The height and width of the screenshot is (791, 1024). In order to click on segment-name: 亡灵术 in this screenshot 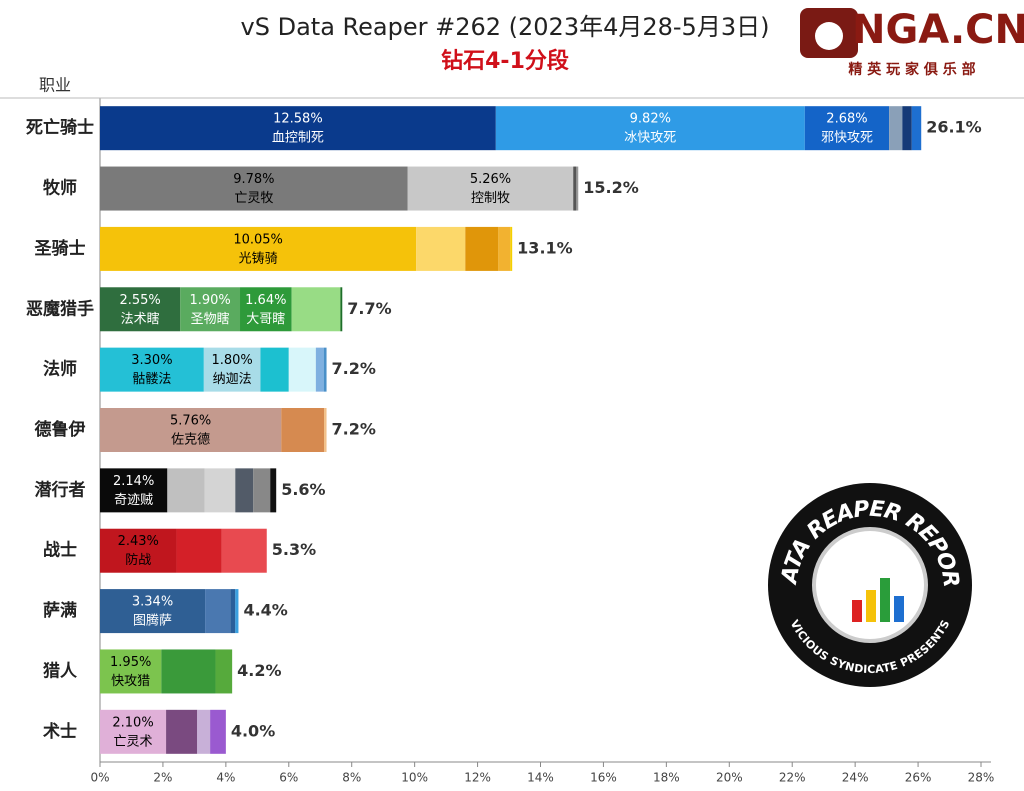, I will do `click(133, 741)`.